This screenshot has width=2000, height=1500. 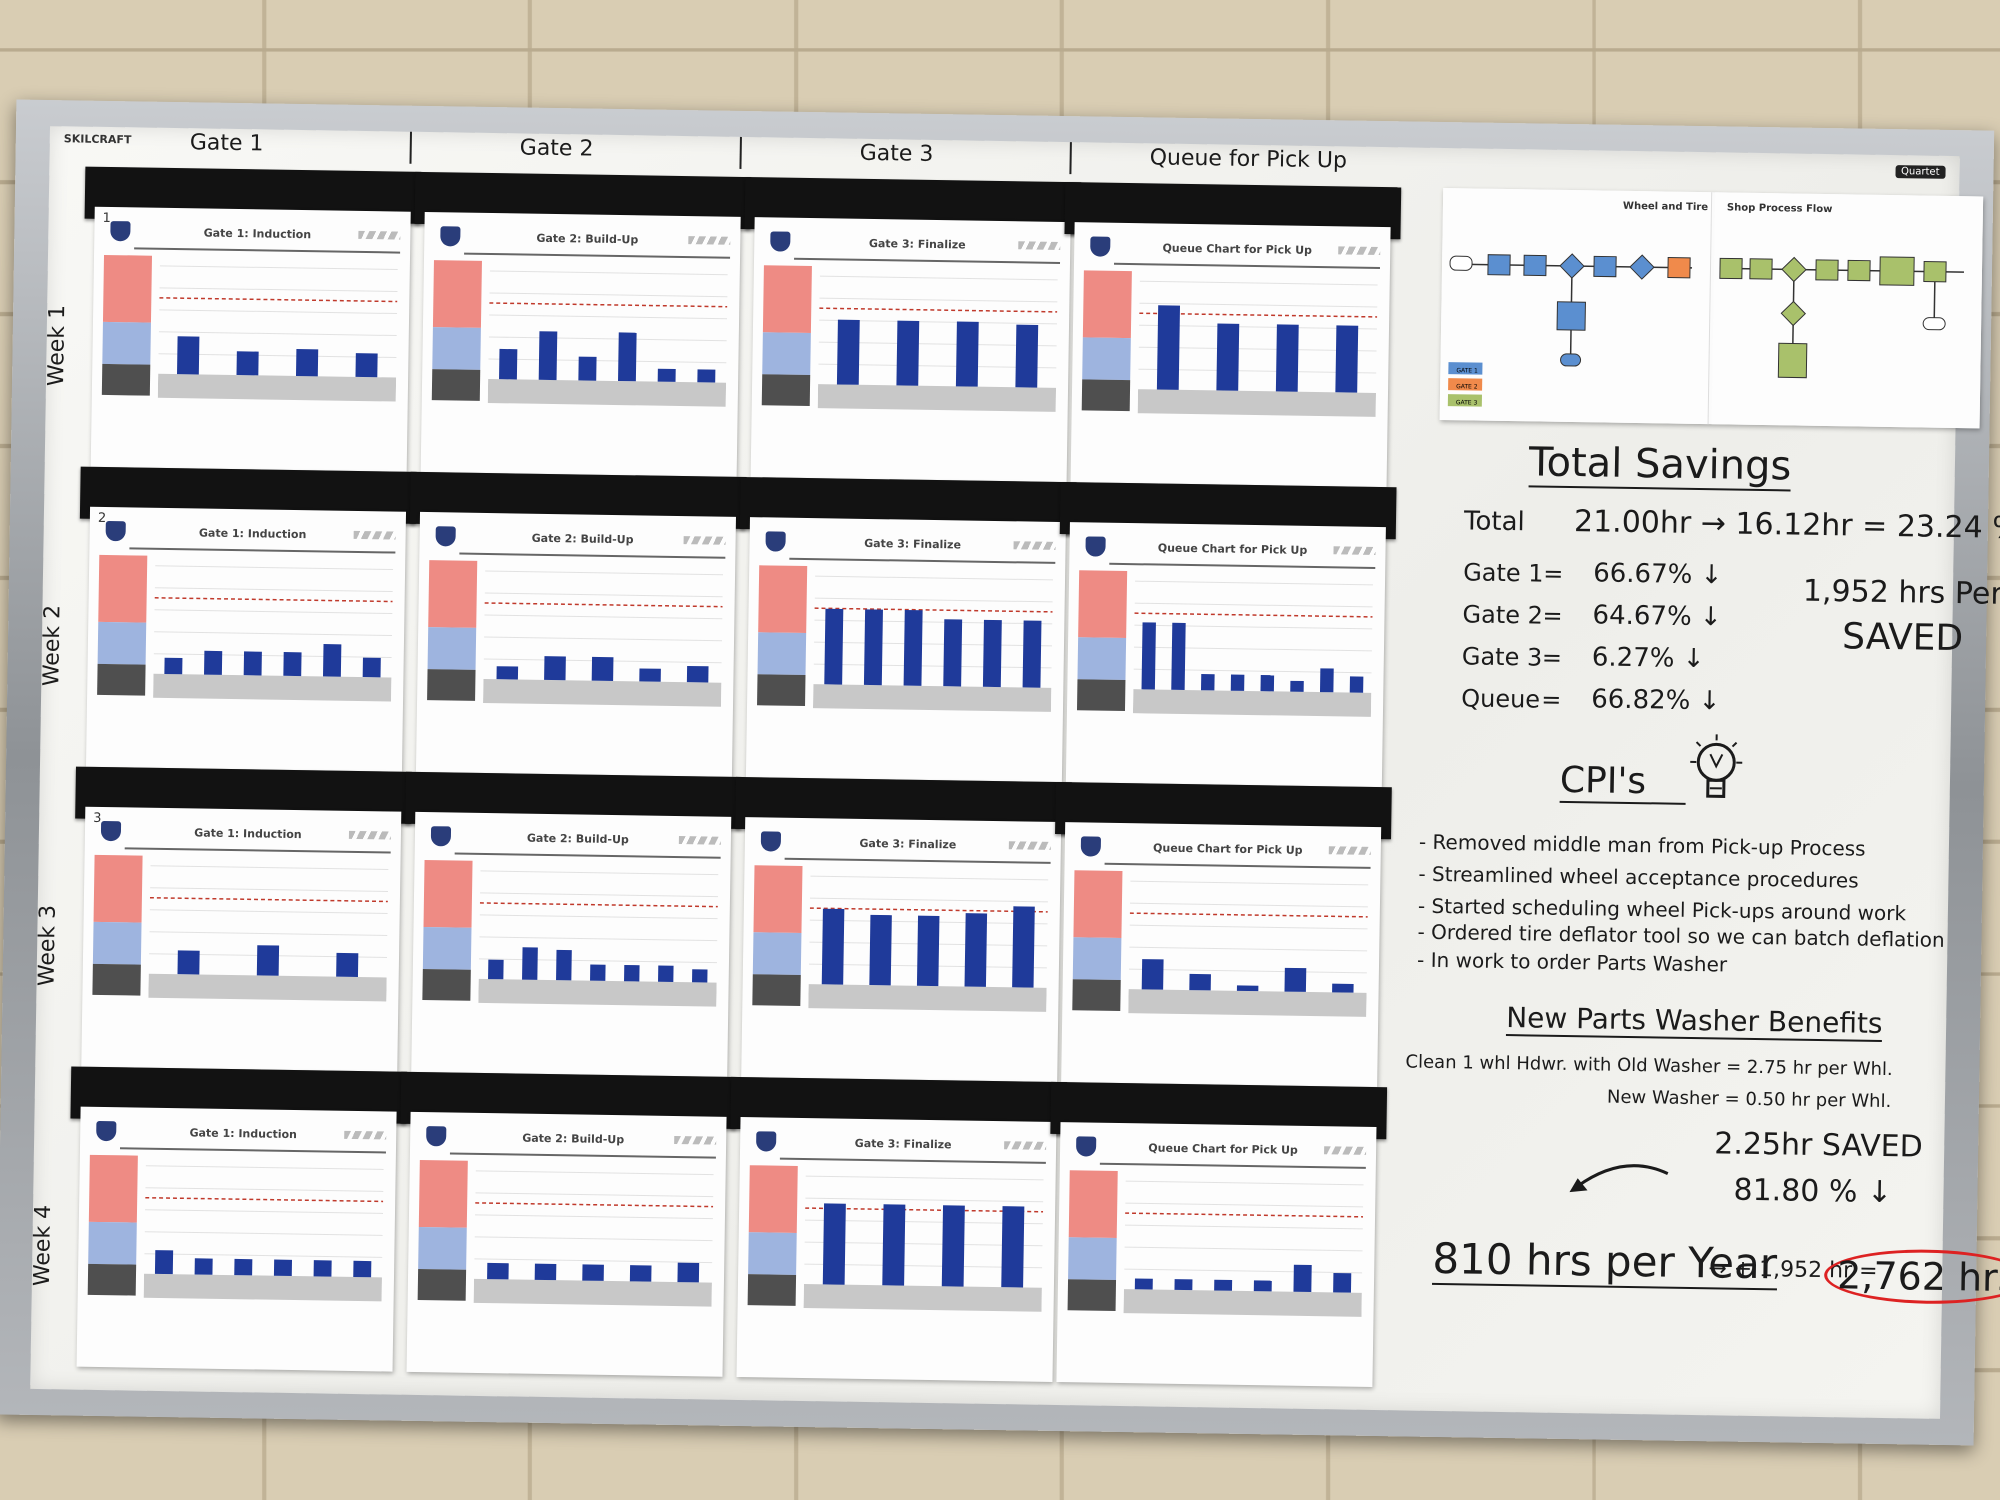 What do you see at coordinates (1503, 615) in the screenshot?
I see `gate2-label: Gate 2` at bounding box center [1503, 615].